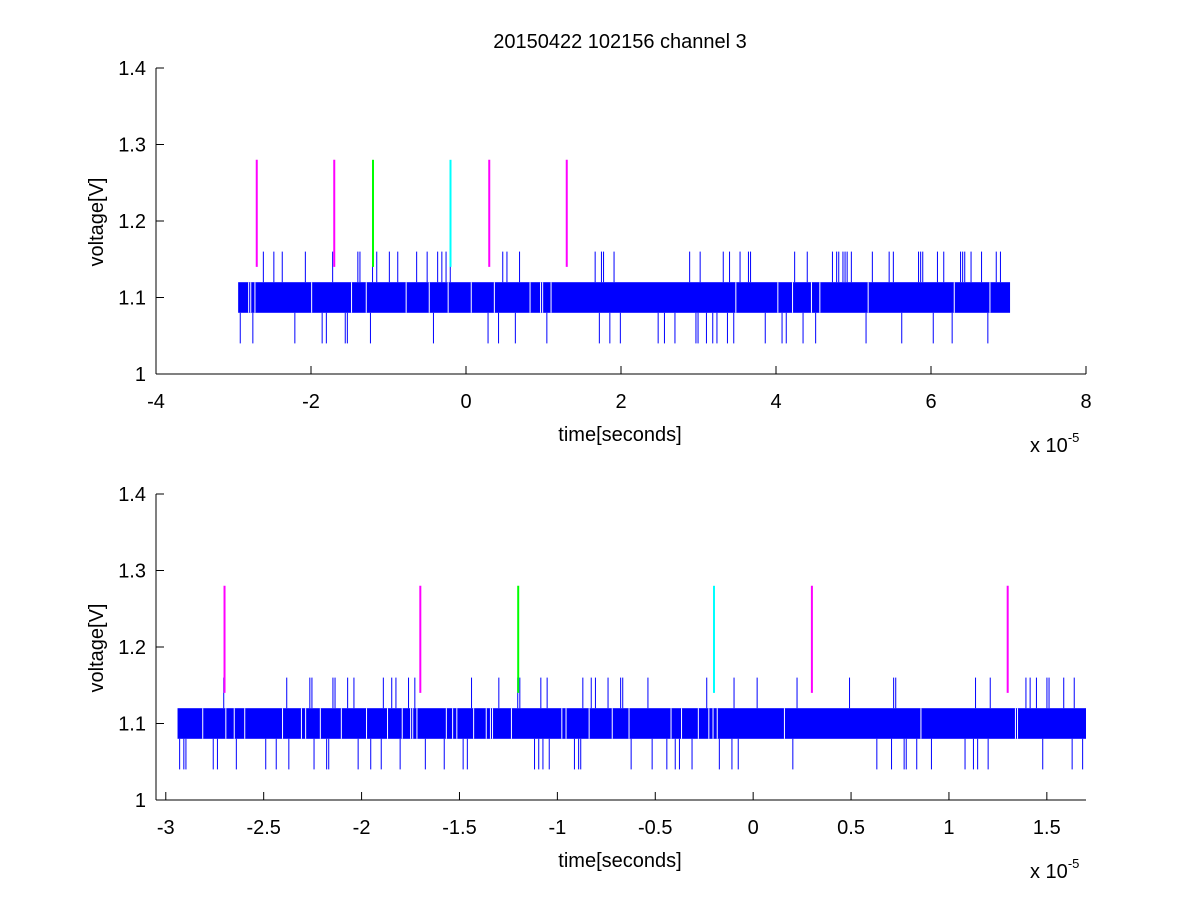  What do you see at coordinates (620, 42) in the screenshot?
I see `figure-title: 20150422 102156 channel 3` at bounding box center [620, 42].